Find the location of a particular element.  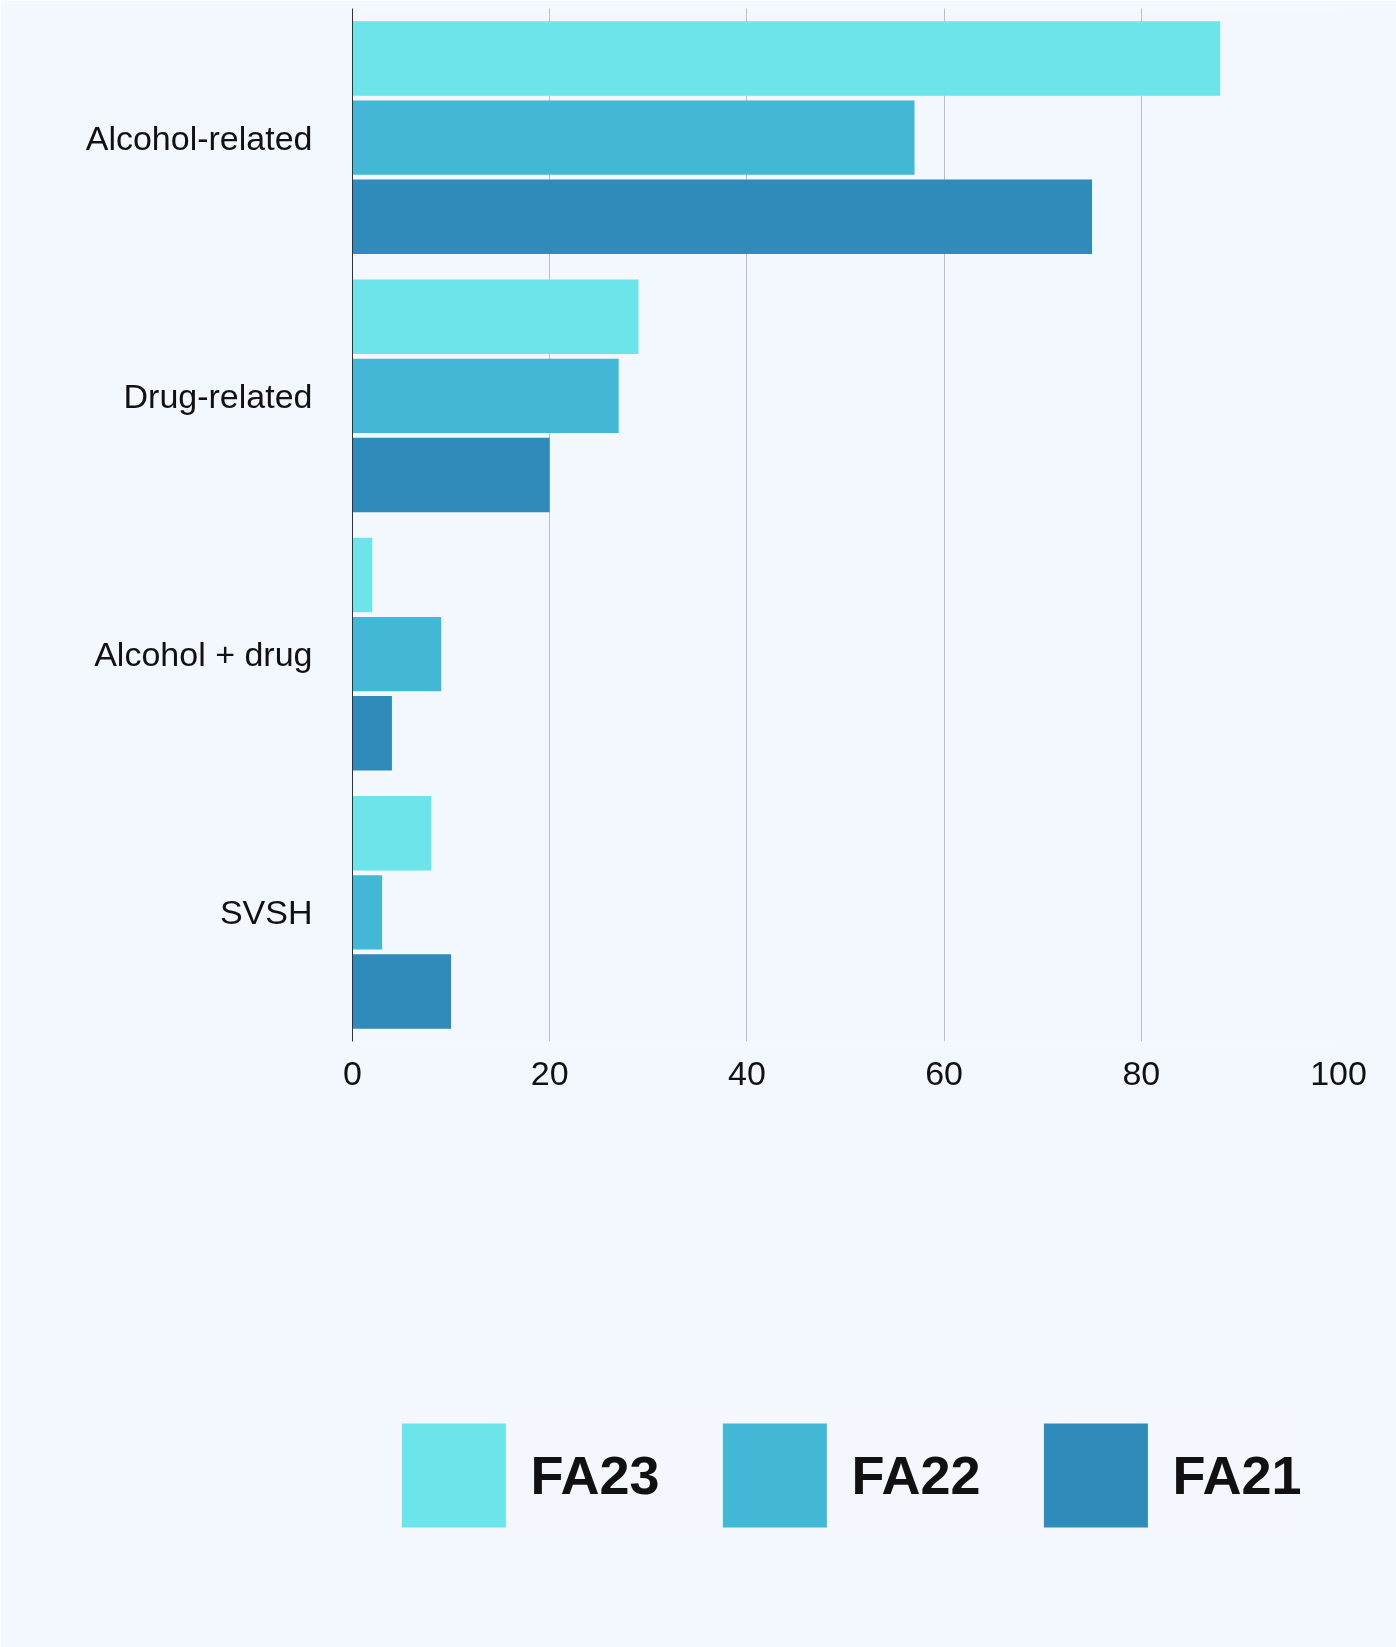

y-tick-label: SVSH is located at coordinates (266, 912).